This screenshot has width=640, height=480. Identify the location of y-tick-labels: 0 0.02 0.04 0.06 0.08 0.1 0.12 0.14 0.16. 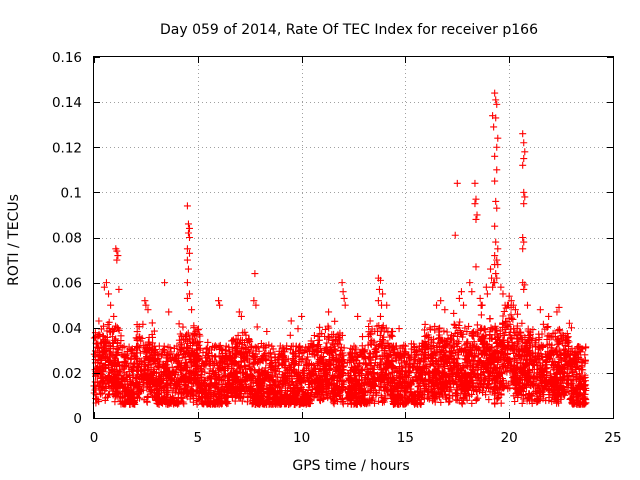
(67, 238).